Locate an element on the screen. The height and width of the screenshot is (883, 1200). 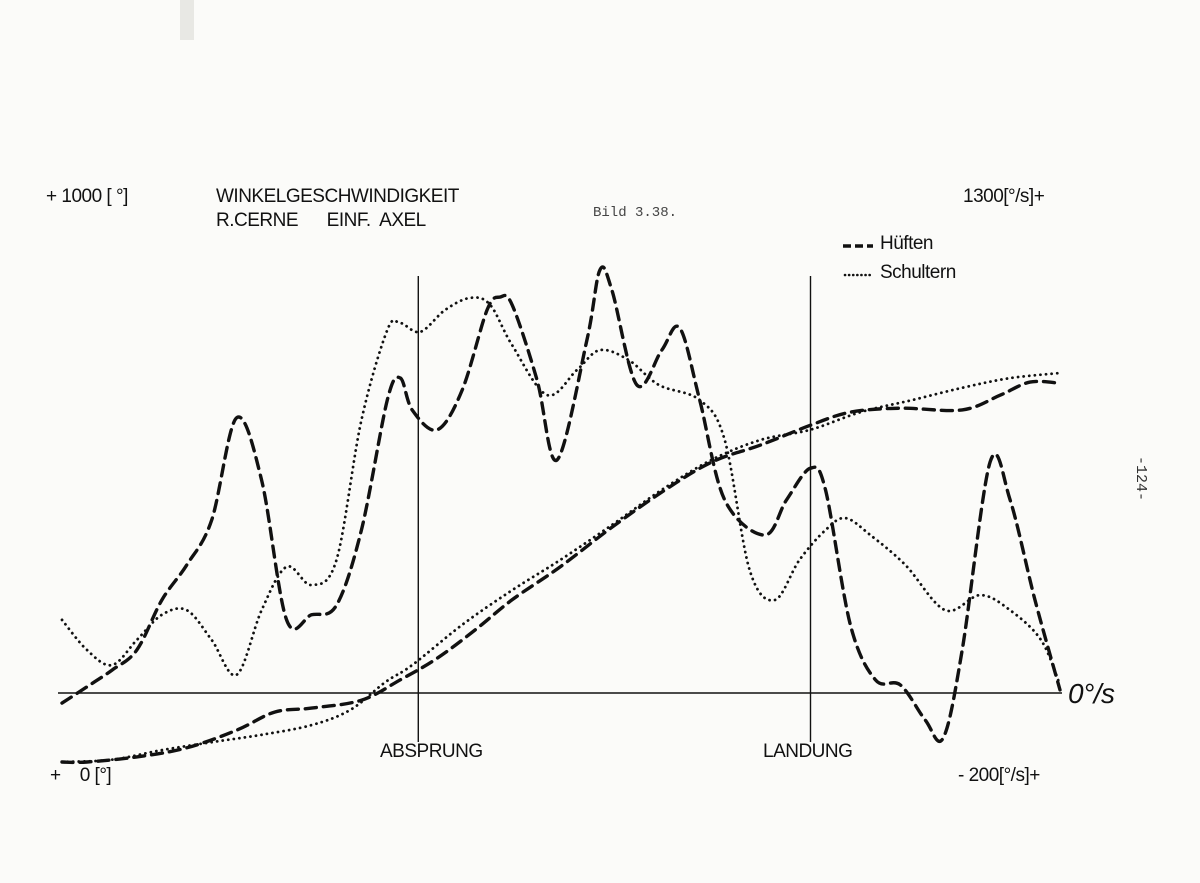
scan-artifact is located at coordinates (187, 20).